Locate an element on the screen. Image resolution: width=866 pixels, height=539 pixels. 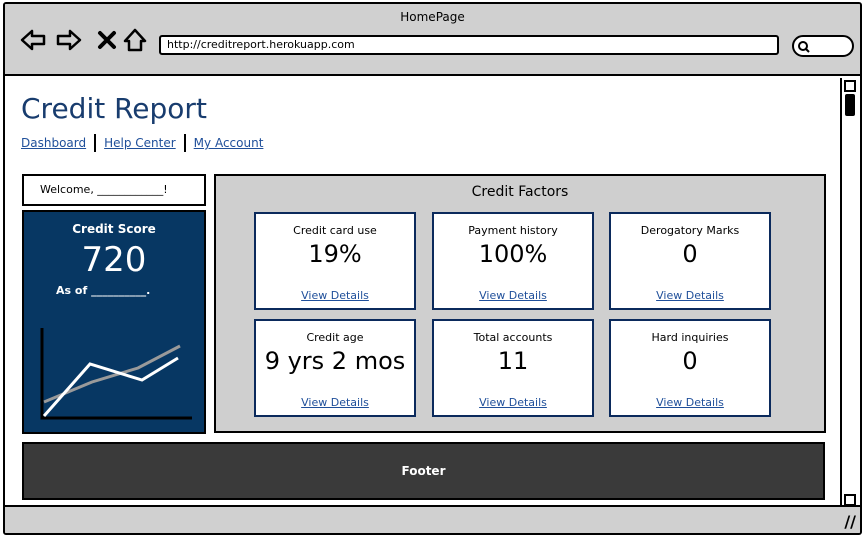
credit-score-value: 720 is located at coordinates (114, 260).